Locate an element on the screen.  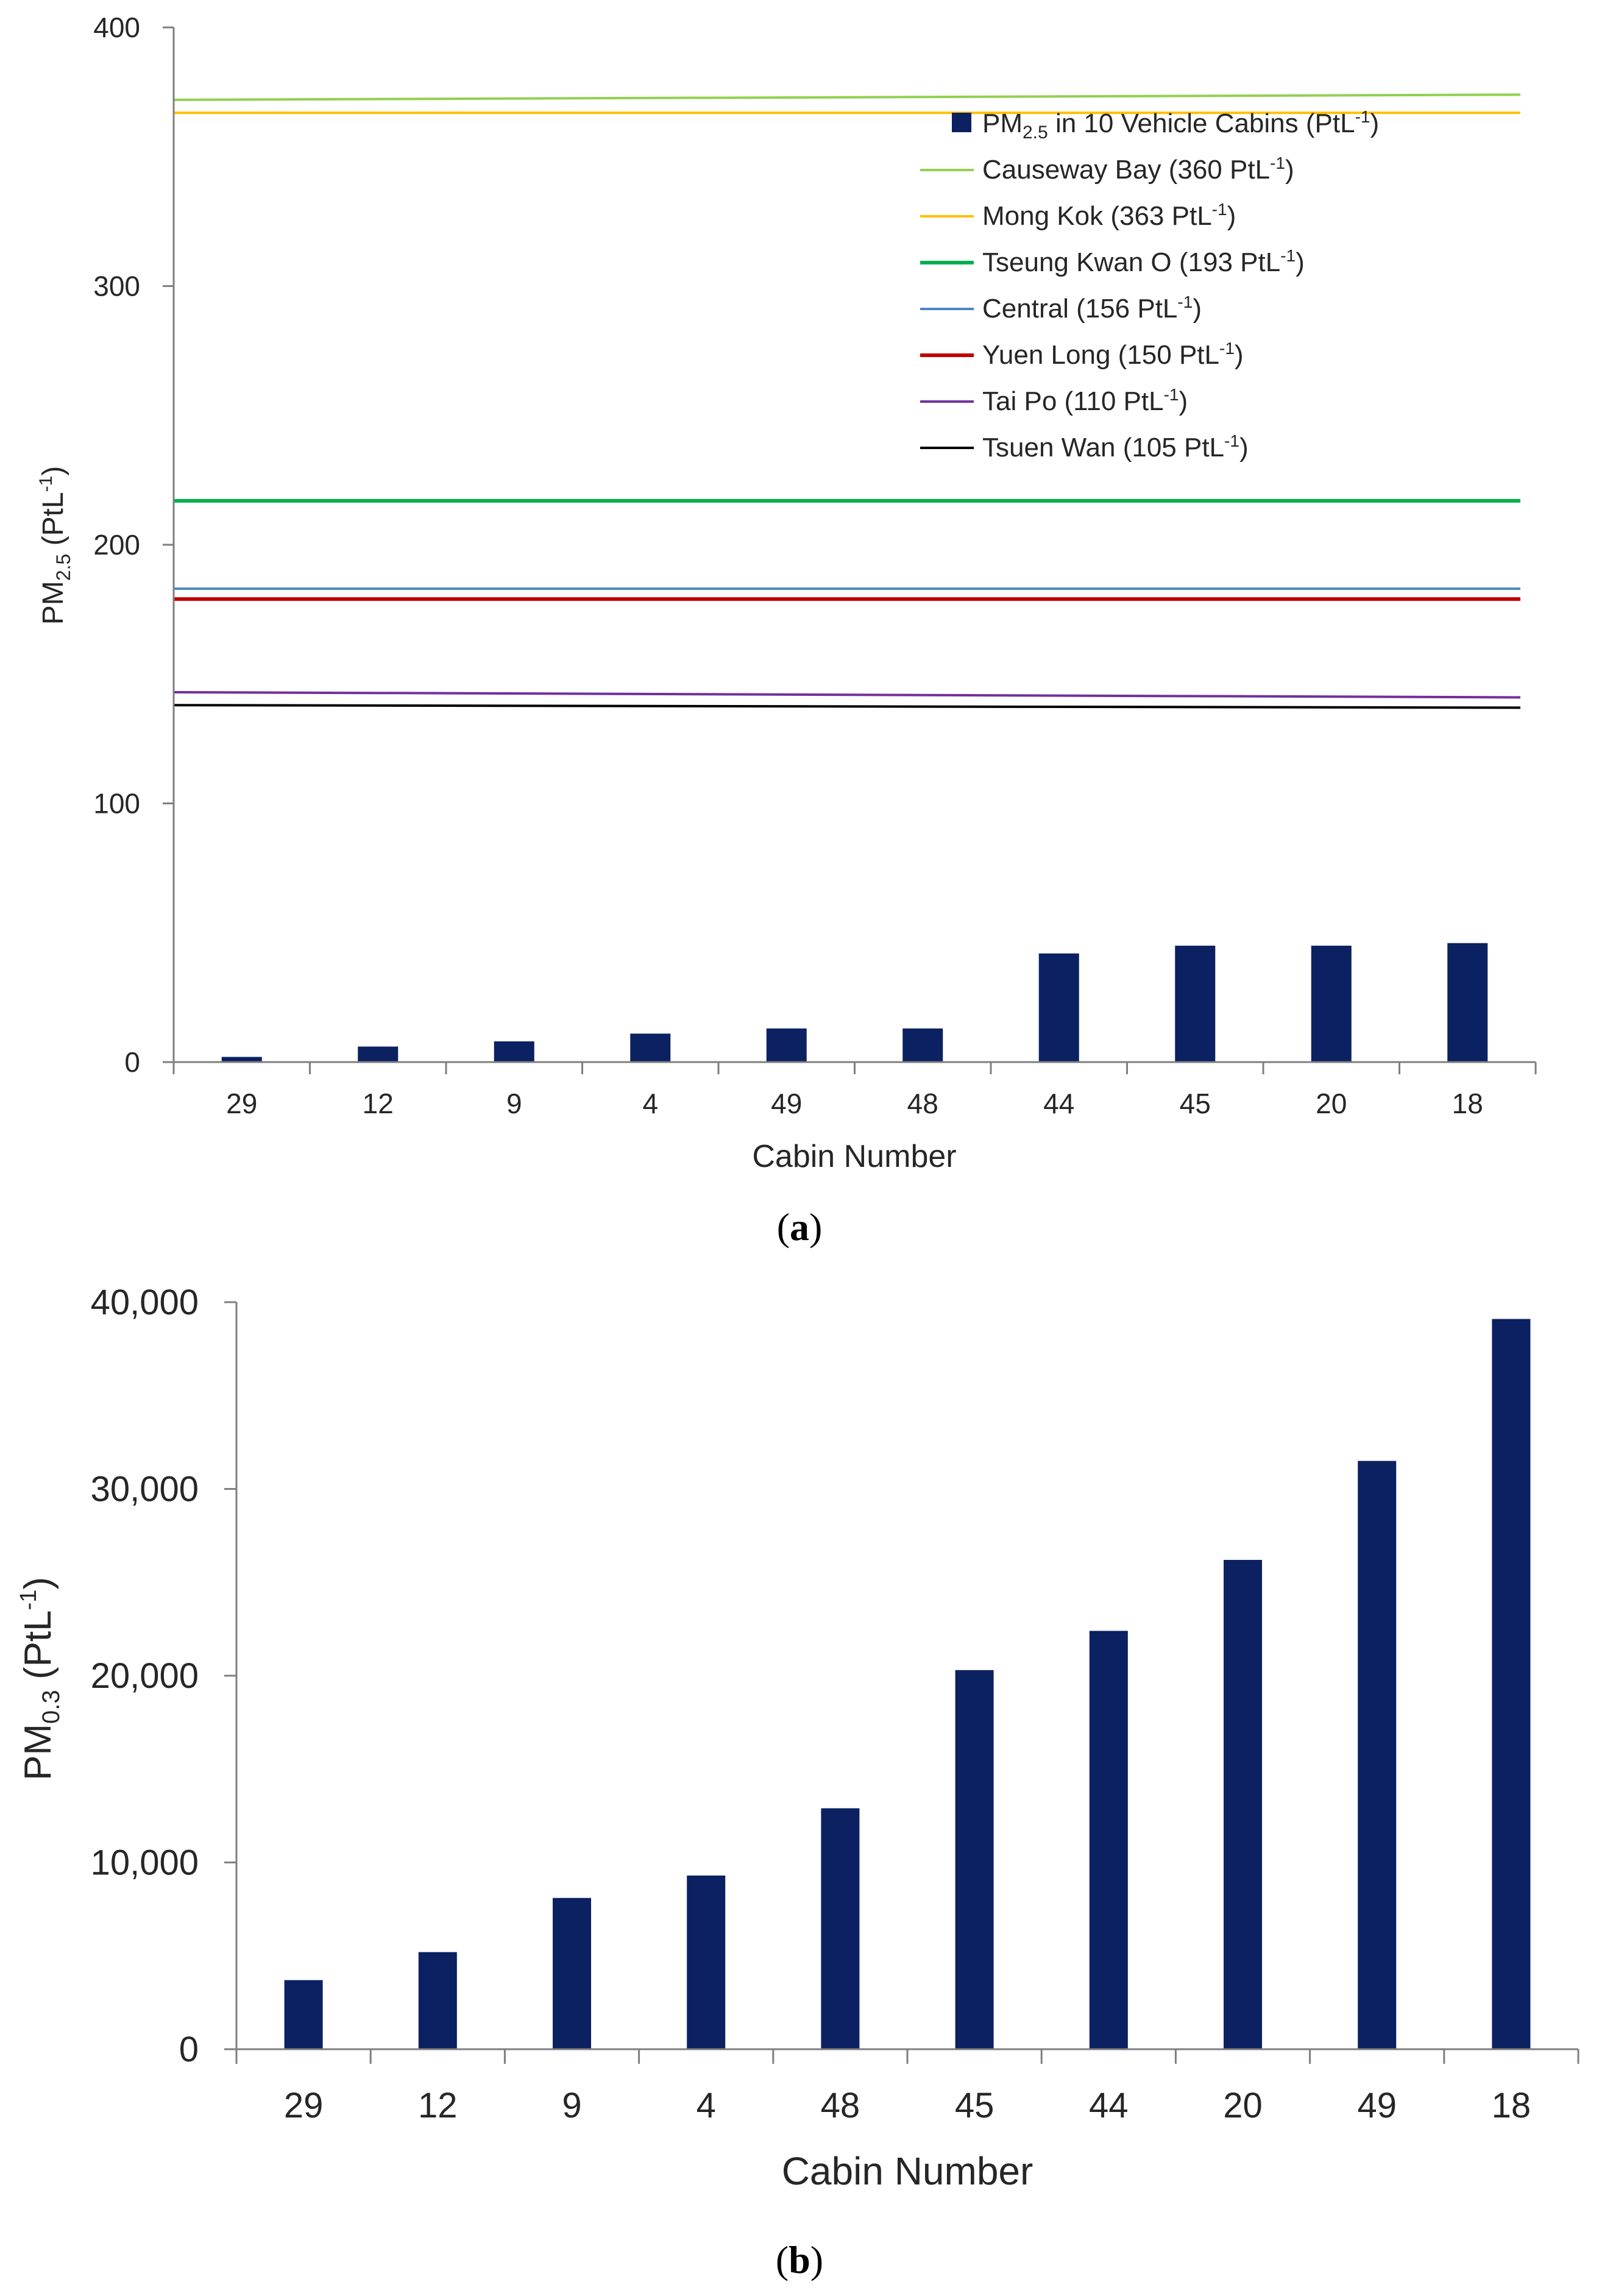
y-tick-label: 30,000 is located at coordinates (145, 1489).